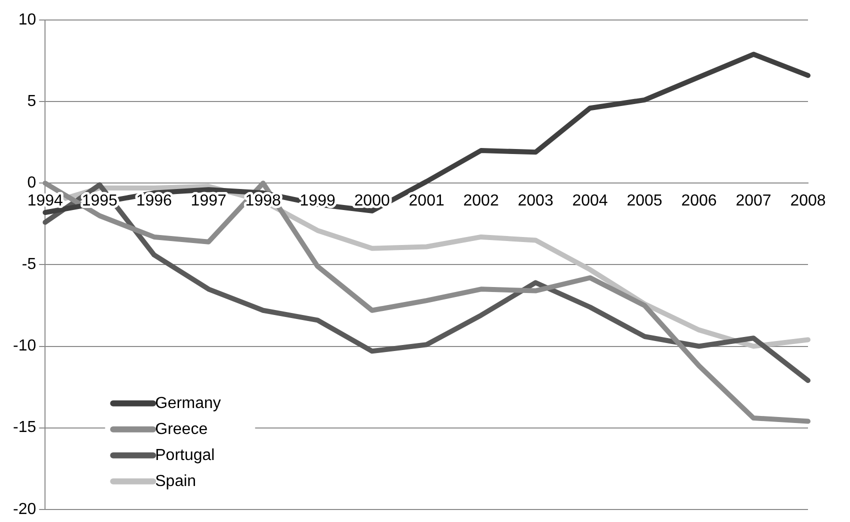  I want to click on y-tick-label: -5, so click(29, 265).